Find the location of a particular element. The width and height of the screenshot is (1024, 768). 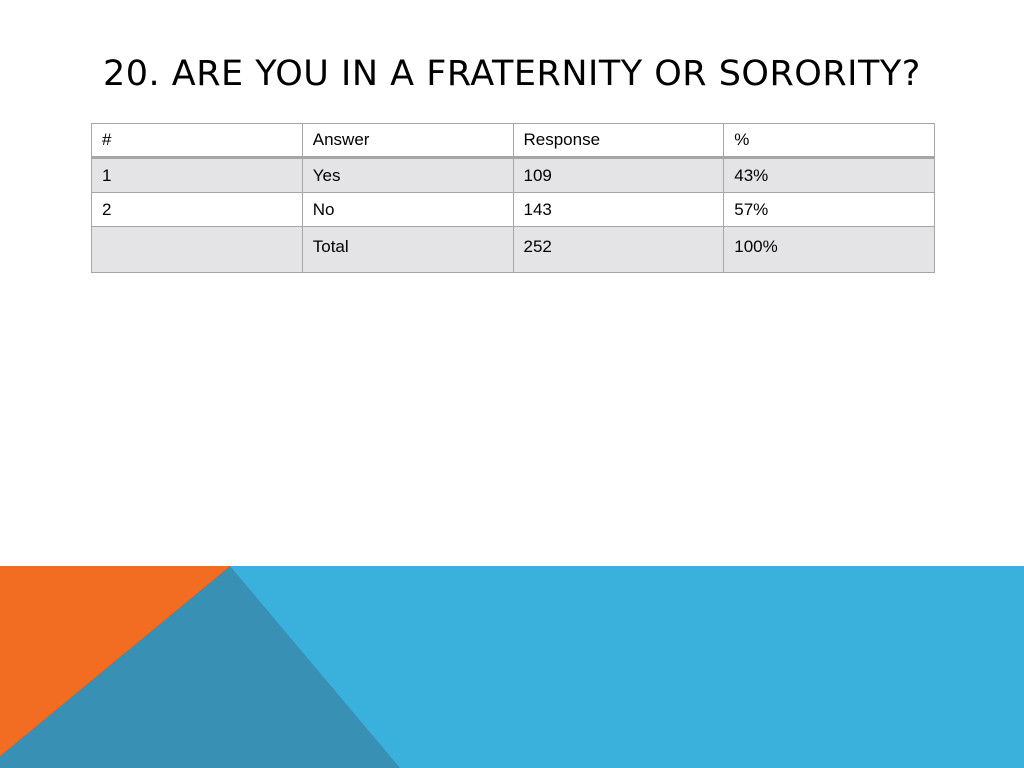

cell-percent: 43% is located at coordinates (829, 175).